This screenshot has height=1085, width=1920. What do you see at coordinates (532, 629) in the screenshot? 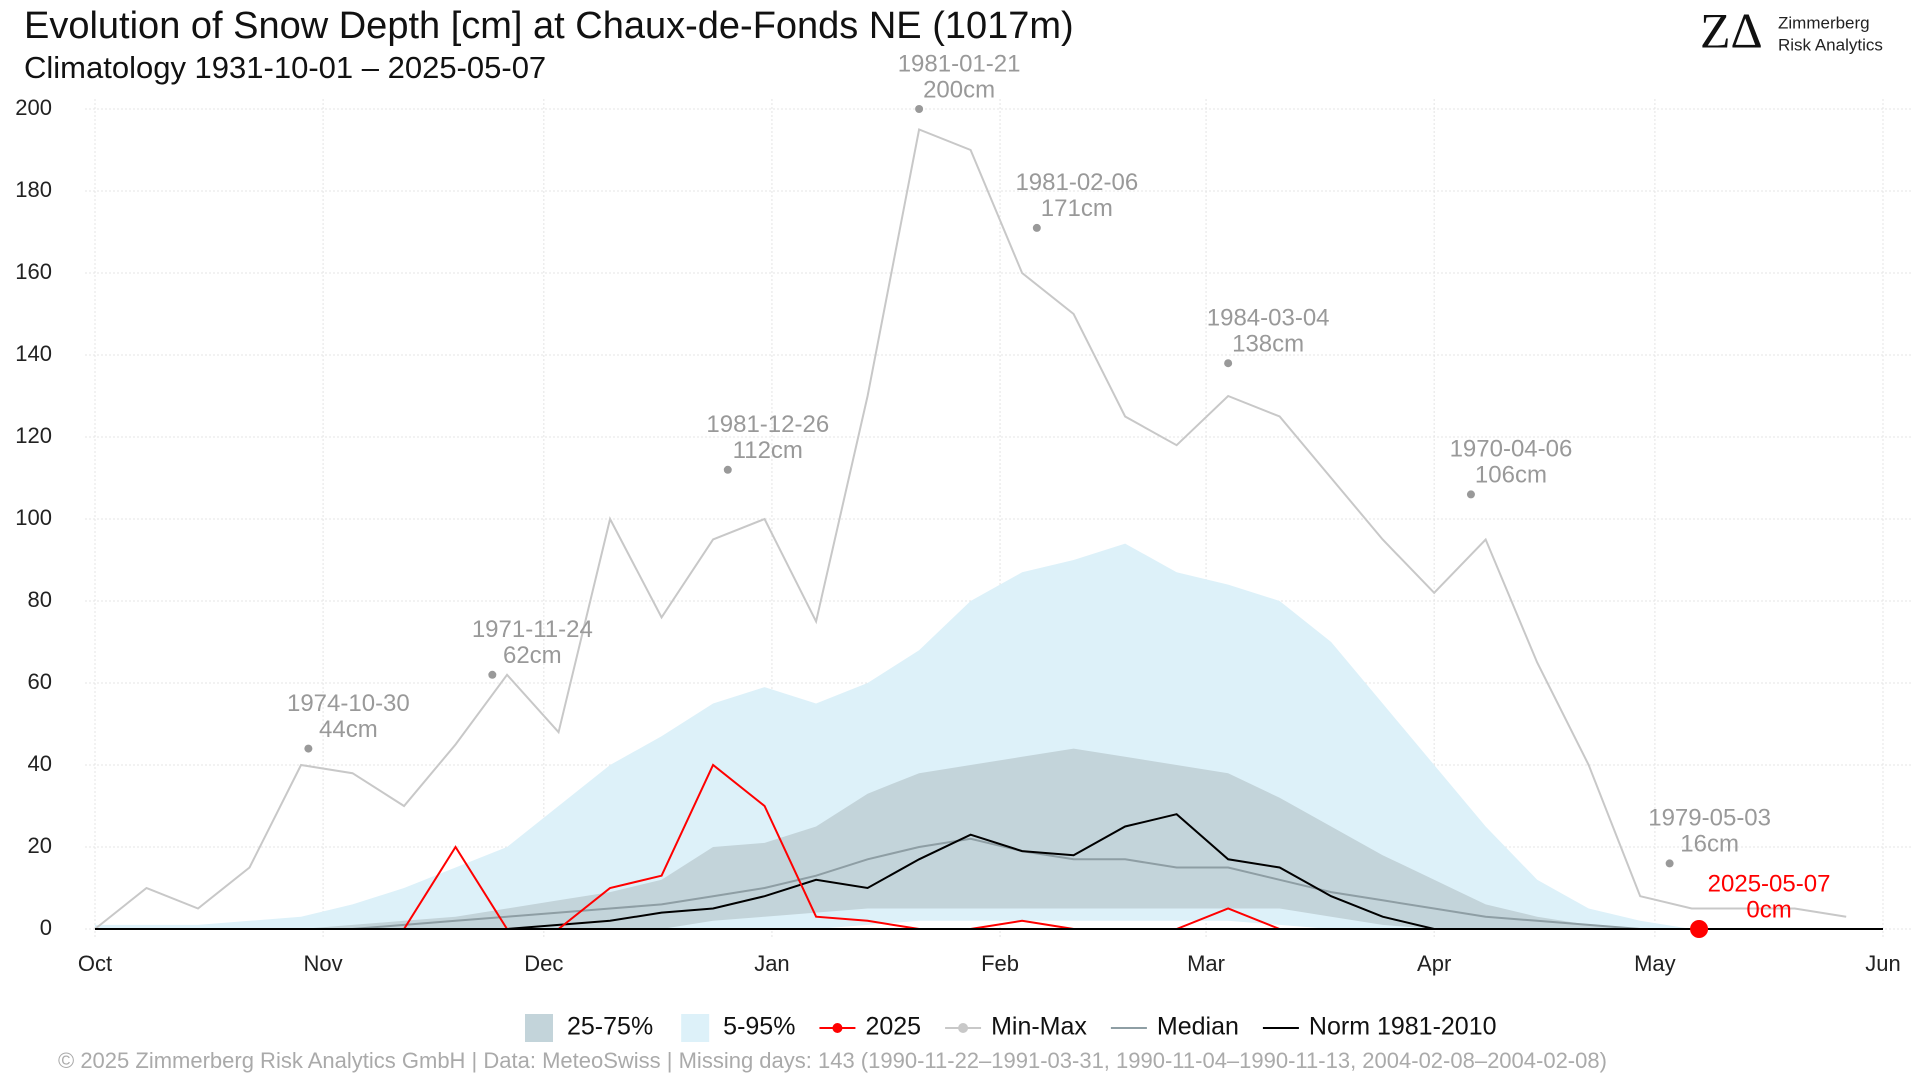
I see `annotation-date: 1971-11-24` at bounding box center [532, 629].